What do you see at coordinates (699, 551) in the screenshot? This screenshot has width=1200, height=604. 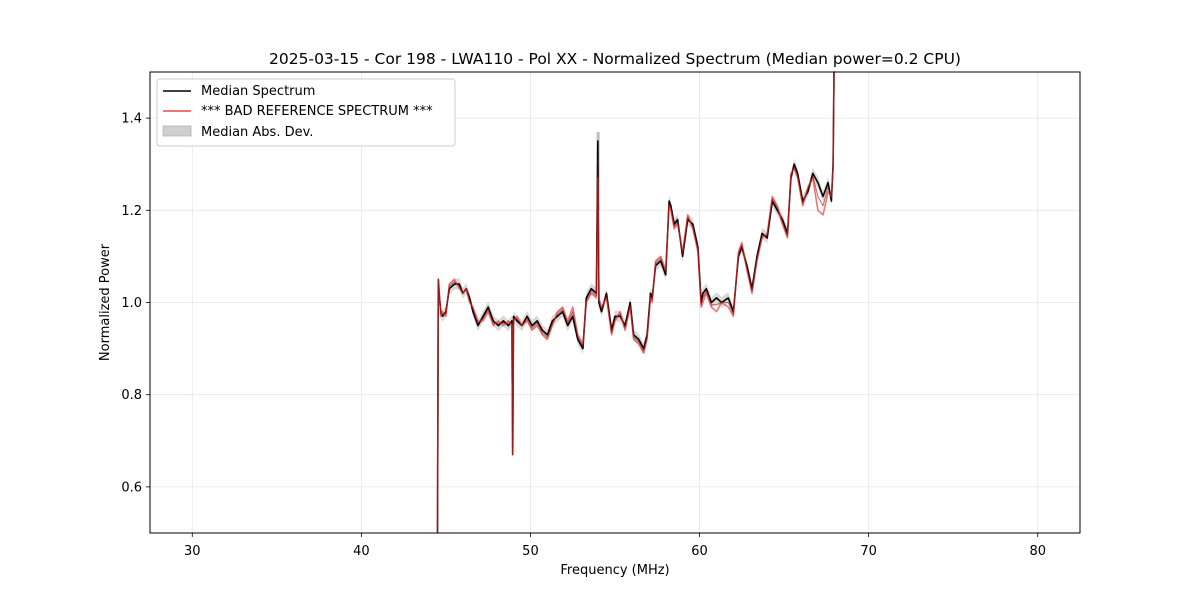 I see `x-tick-label: 60` at bounding box center [699, 551].